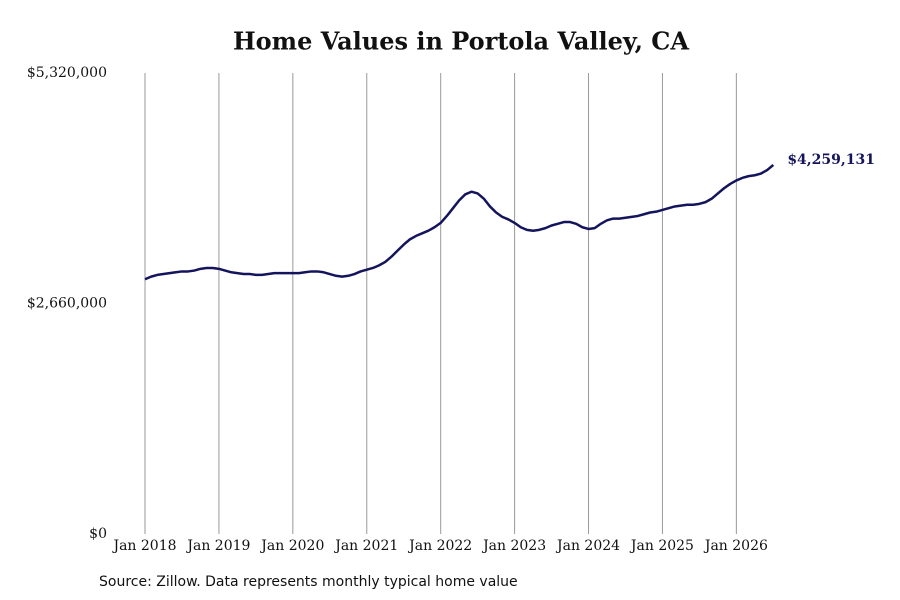 This screenshot has width=900, height=600. Describe the element at coordinates (831, 160) in the screenshot. I see `end-value-label: $4,259,131` at that location.